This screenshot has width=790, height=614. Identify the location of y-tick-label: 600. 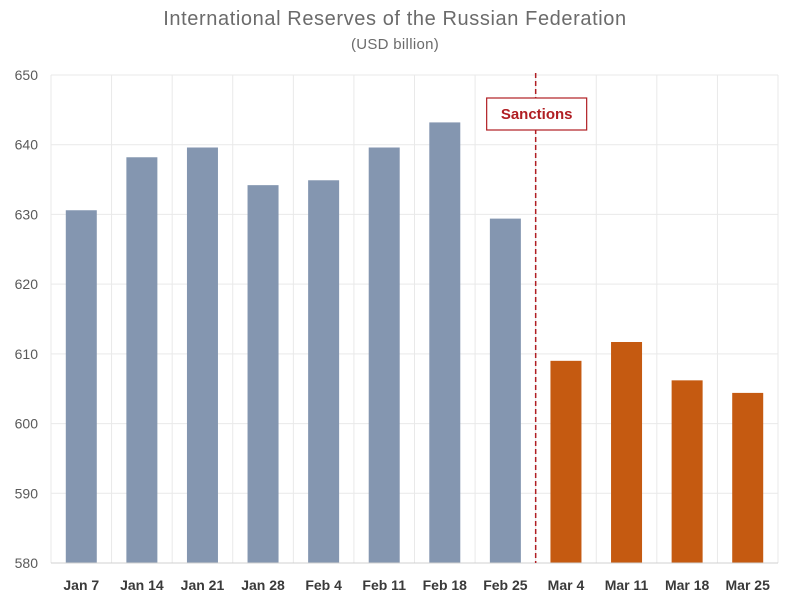
(27, 424).